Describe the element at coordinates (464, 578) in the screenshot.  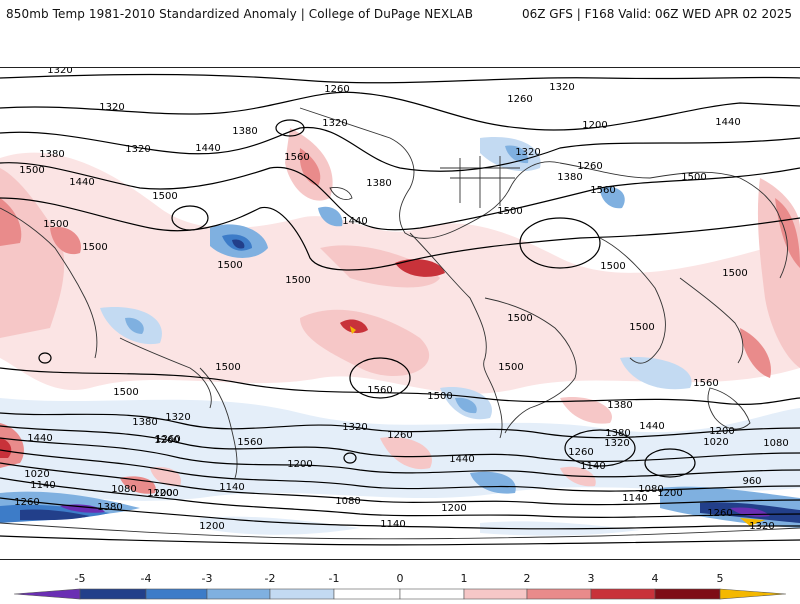
I see `scale-tick-label: 1` at that location.